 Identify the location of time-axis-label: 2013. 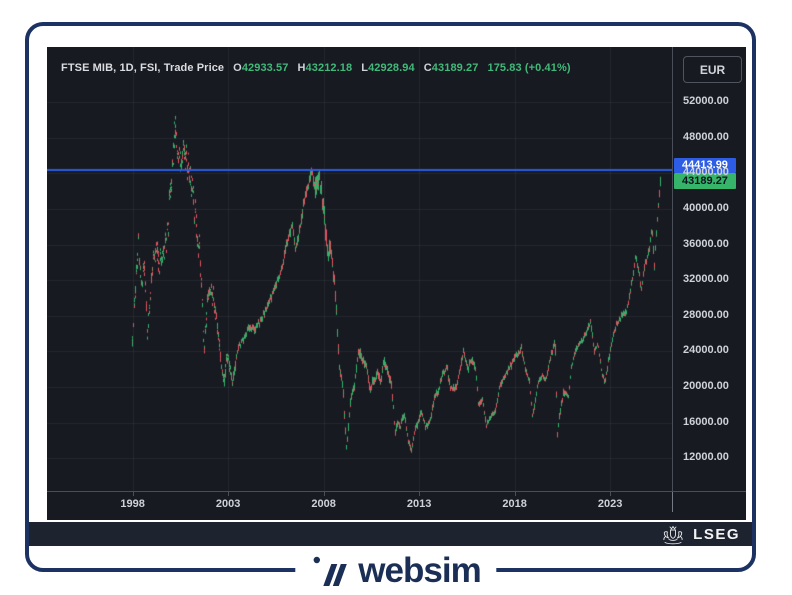
(419, 504).